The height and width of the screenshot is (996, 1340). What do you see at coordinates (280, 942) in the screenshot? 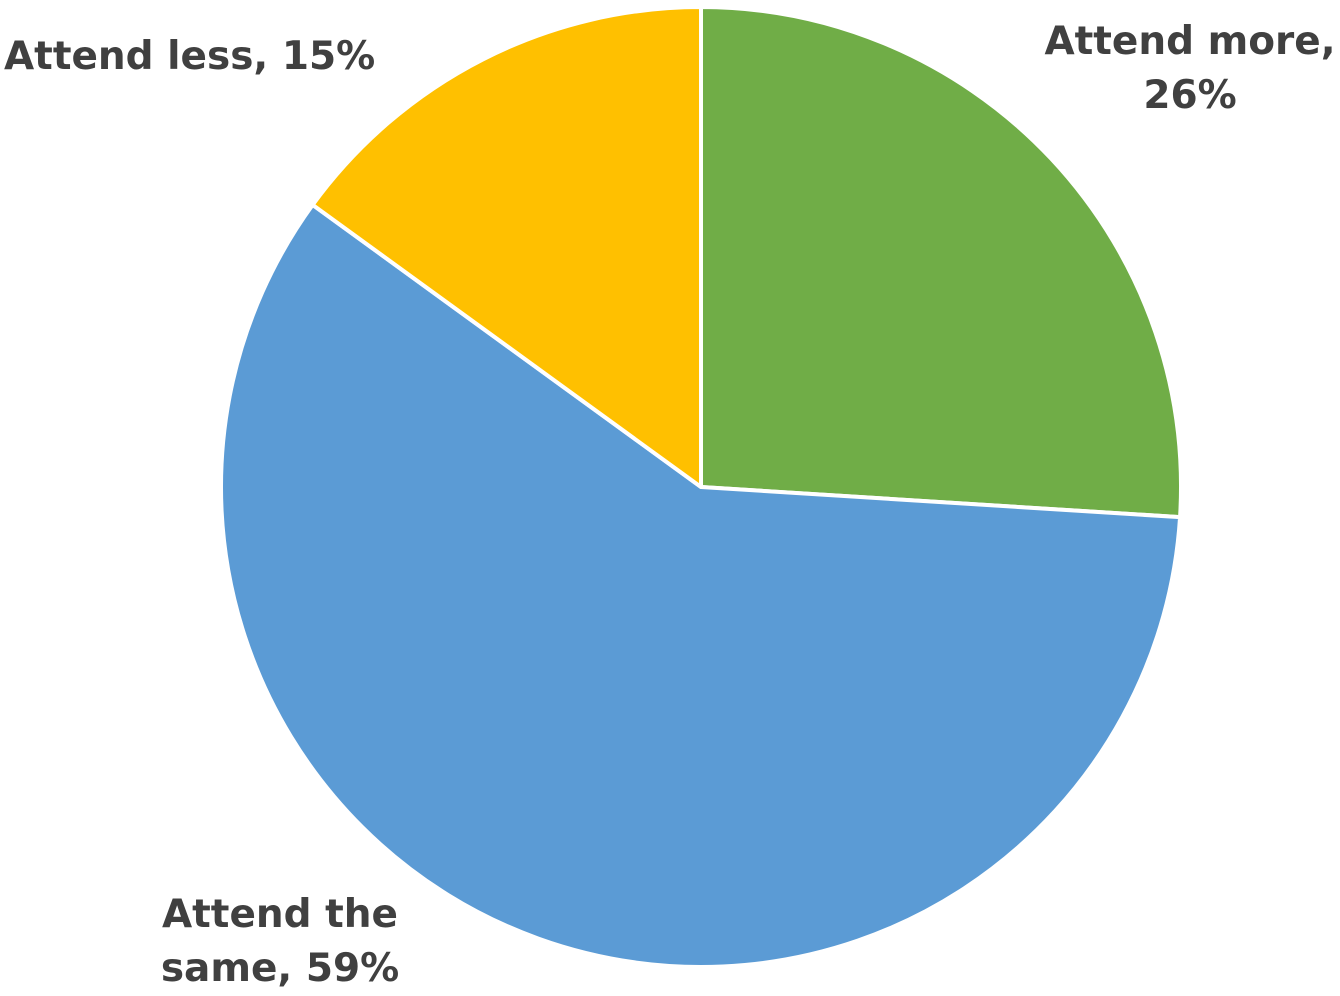
I see `slice-label-attend-the-same: Attend the same, 59%` at bounding box center [280, 942].